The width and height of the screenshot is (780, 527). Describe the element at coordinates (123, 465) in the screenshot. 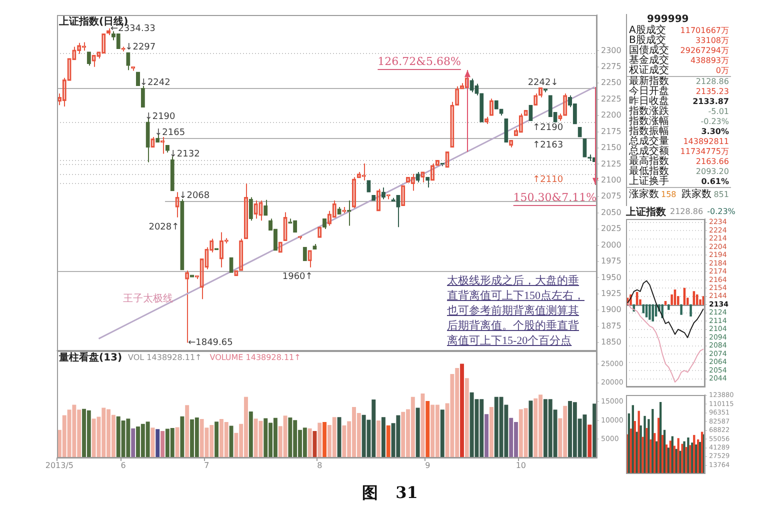

I see `x-tick-label: 6` at that location.